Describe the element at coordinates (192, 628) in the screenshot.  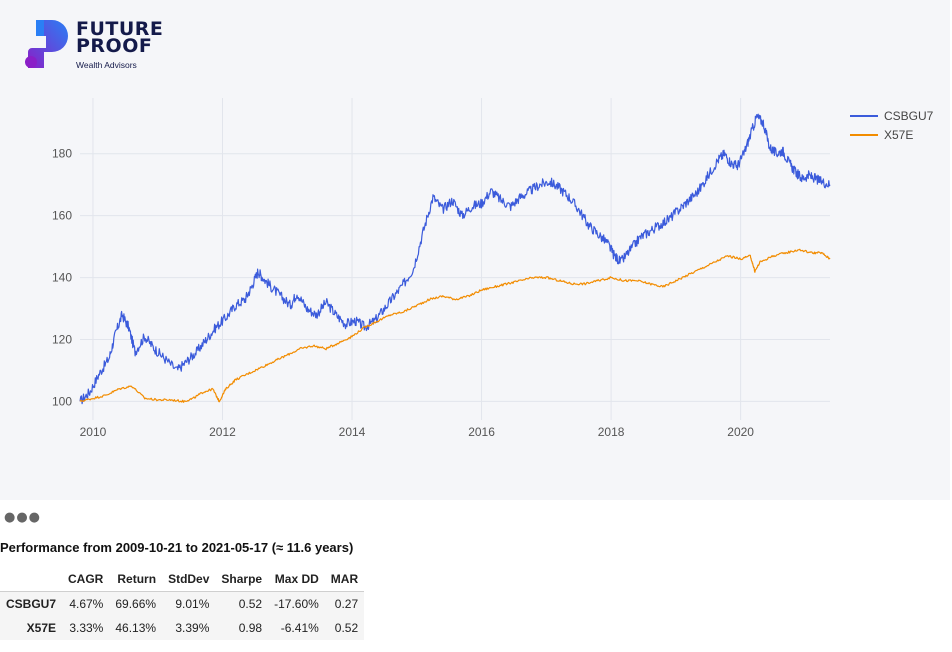
I see `cell-stddev: 3.39%` at that location.